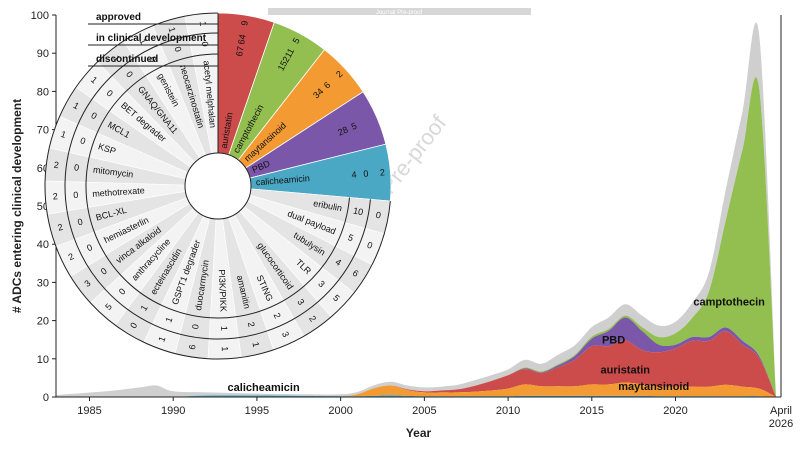 This screenshot has width=800, height=449. I want to click on minor-discontinued-tubulysin: 6, so click(356, 273).